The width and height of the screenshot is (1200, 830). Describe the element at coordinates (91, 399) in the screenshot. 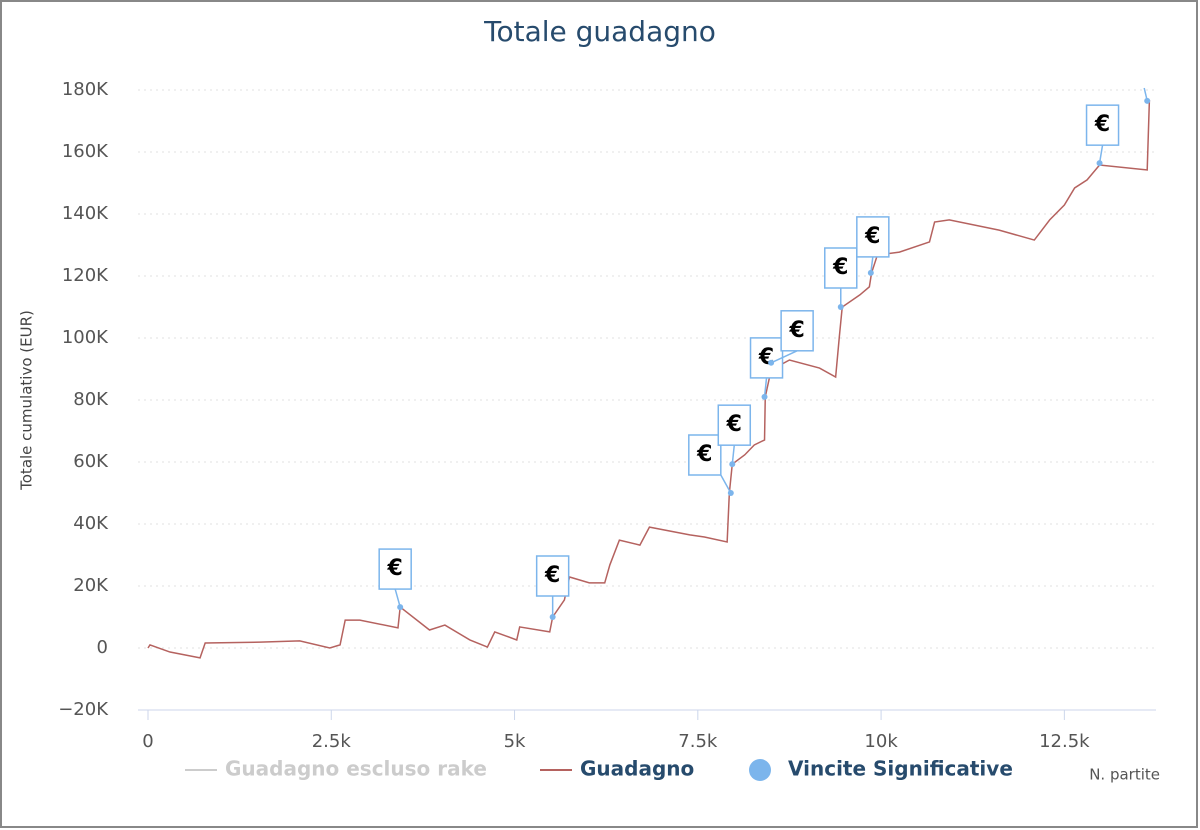

I see `y-tick-label: 80K` at that location.